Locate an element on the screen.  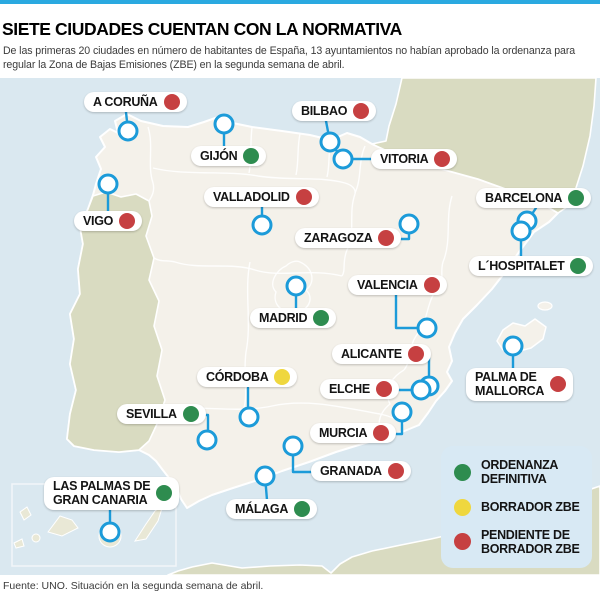
city-name: LAS PALMAS DE GRAN CANARIA is located at coordinates (102, 493).